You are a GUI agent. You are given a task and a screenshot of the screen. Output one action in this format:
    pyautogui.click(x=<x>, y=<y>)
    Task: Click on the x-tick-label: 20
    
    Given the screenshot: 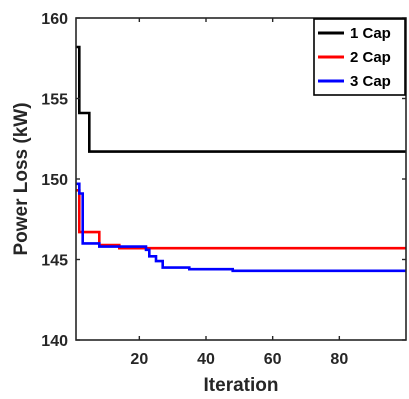 What is the action you would take?
    pyautogui.click(x=139, y=359)
    